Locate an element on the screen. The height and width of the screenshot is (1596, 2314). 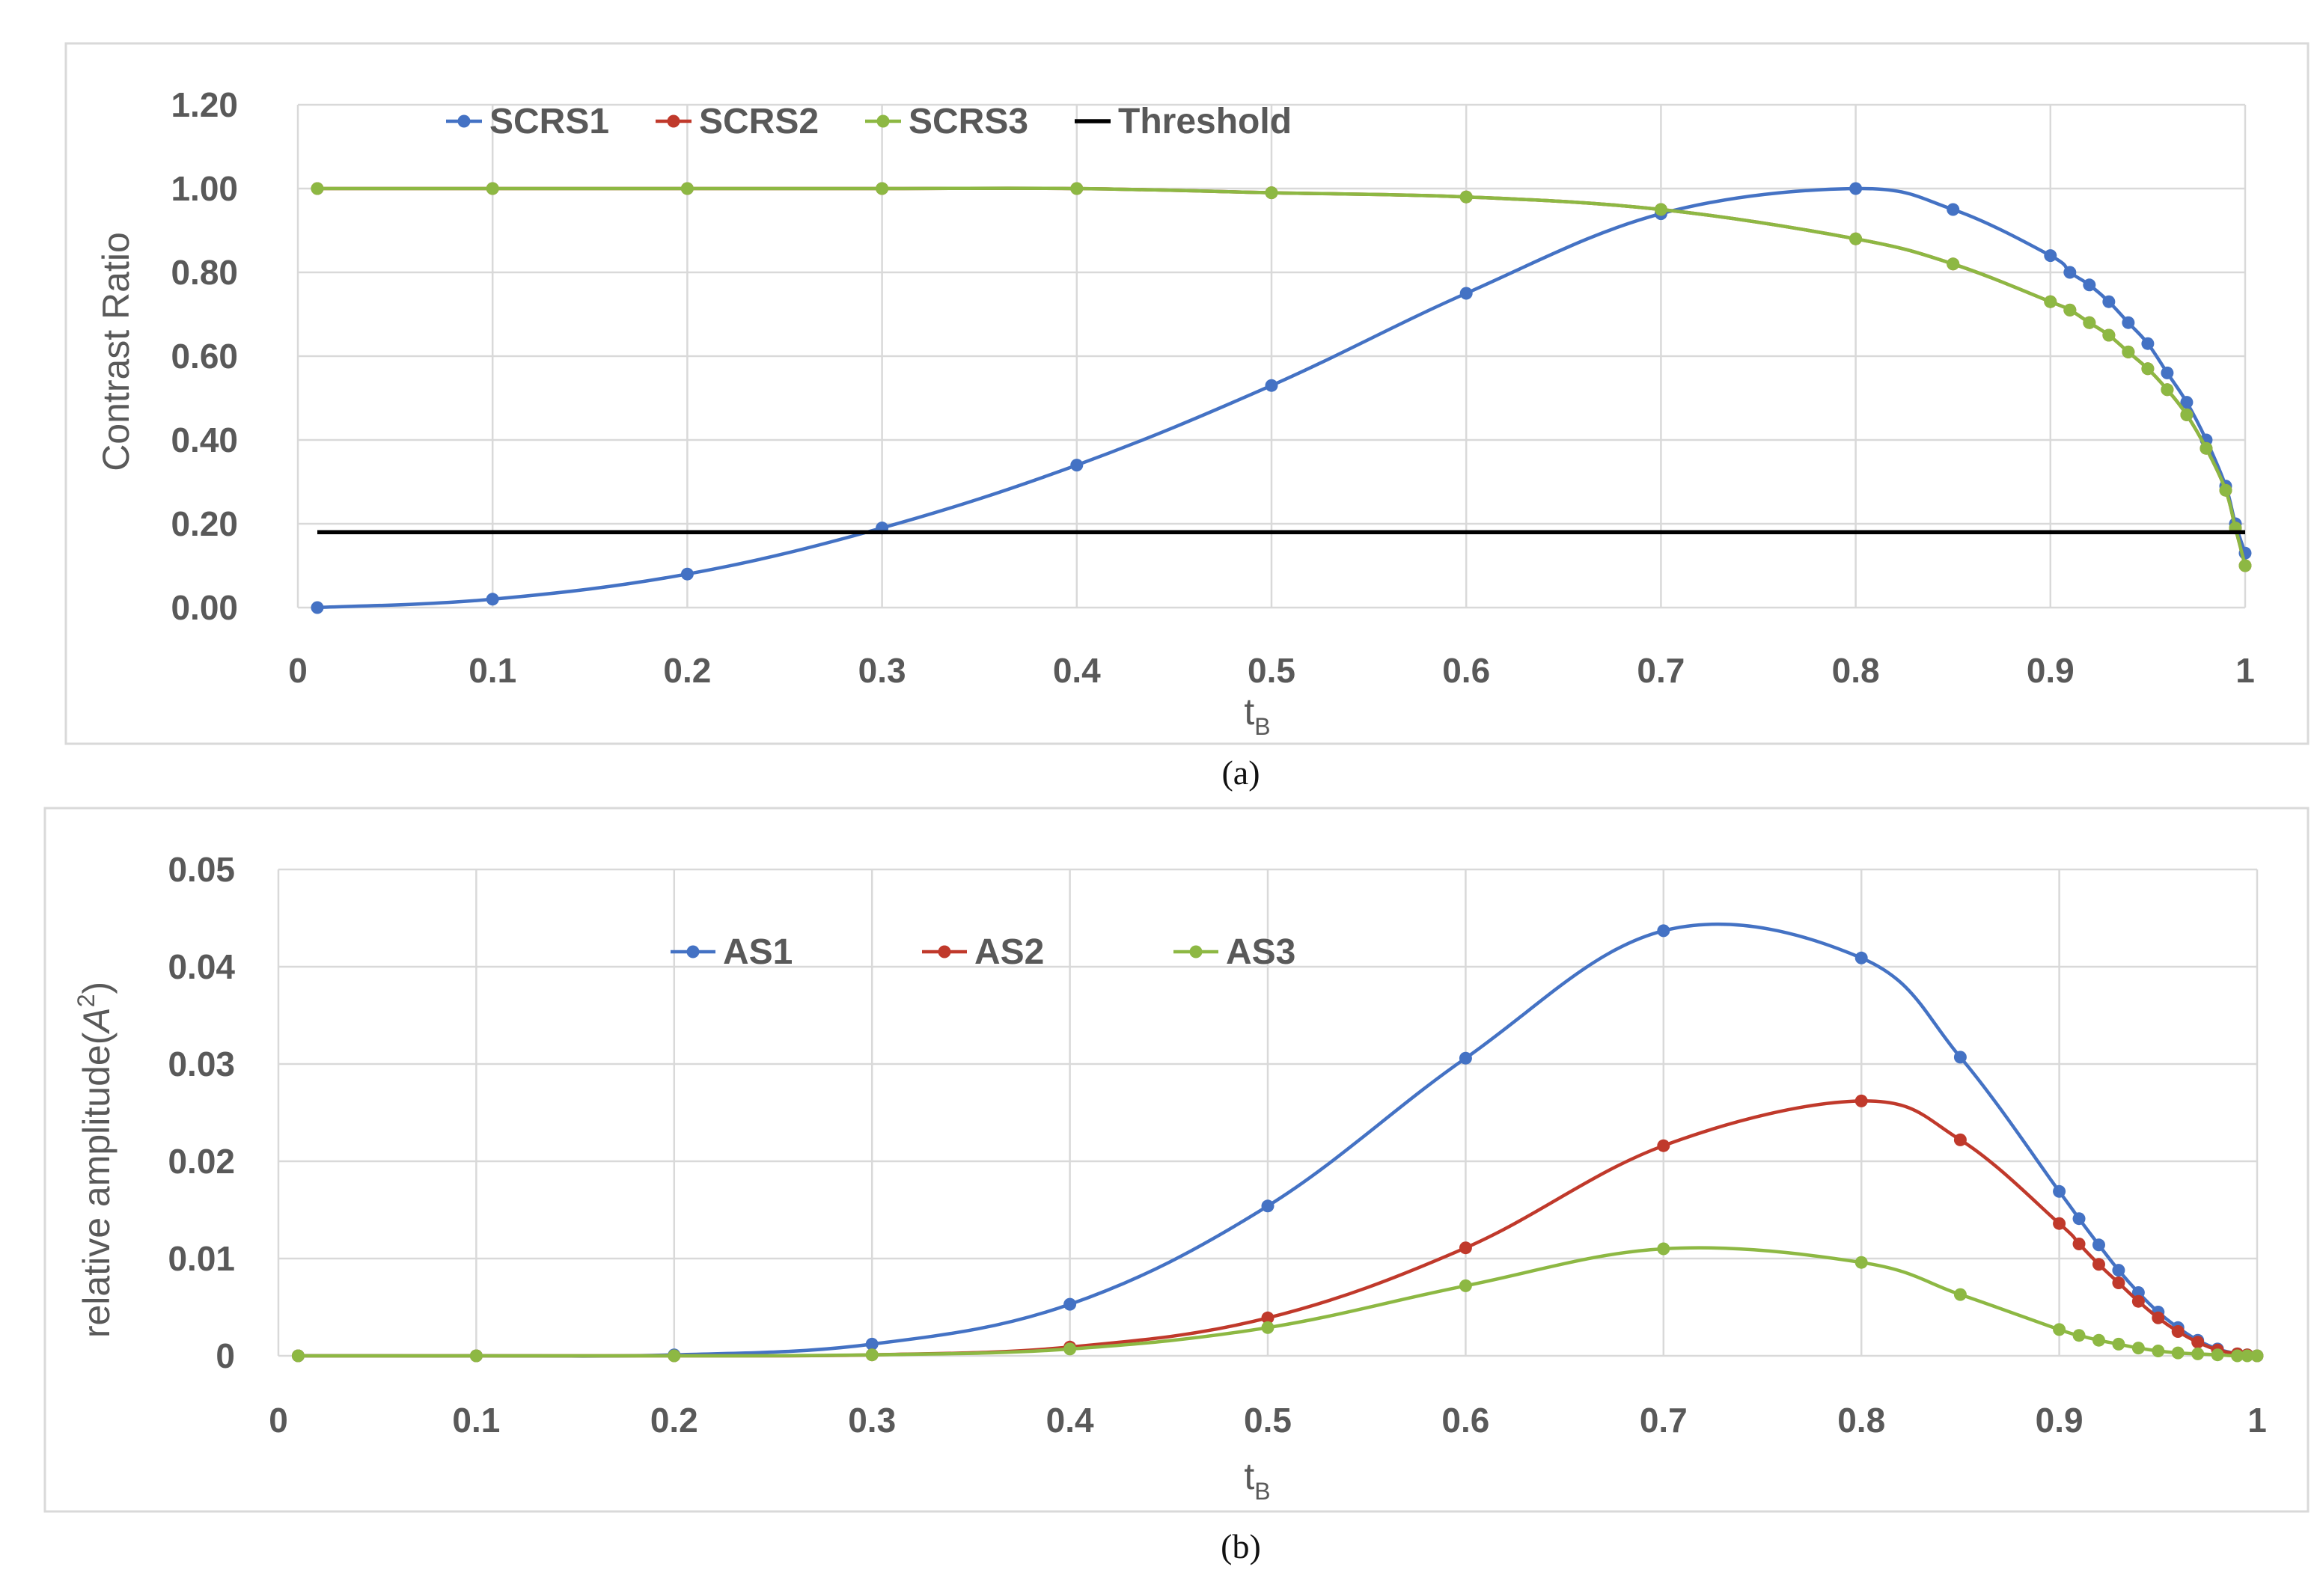
series-as3 is located at coordinates (1277, 1302).